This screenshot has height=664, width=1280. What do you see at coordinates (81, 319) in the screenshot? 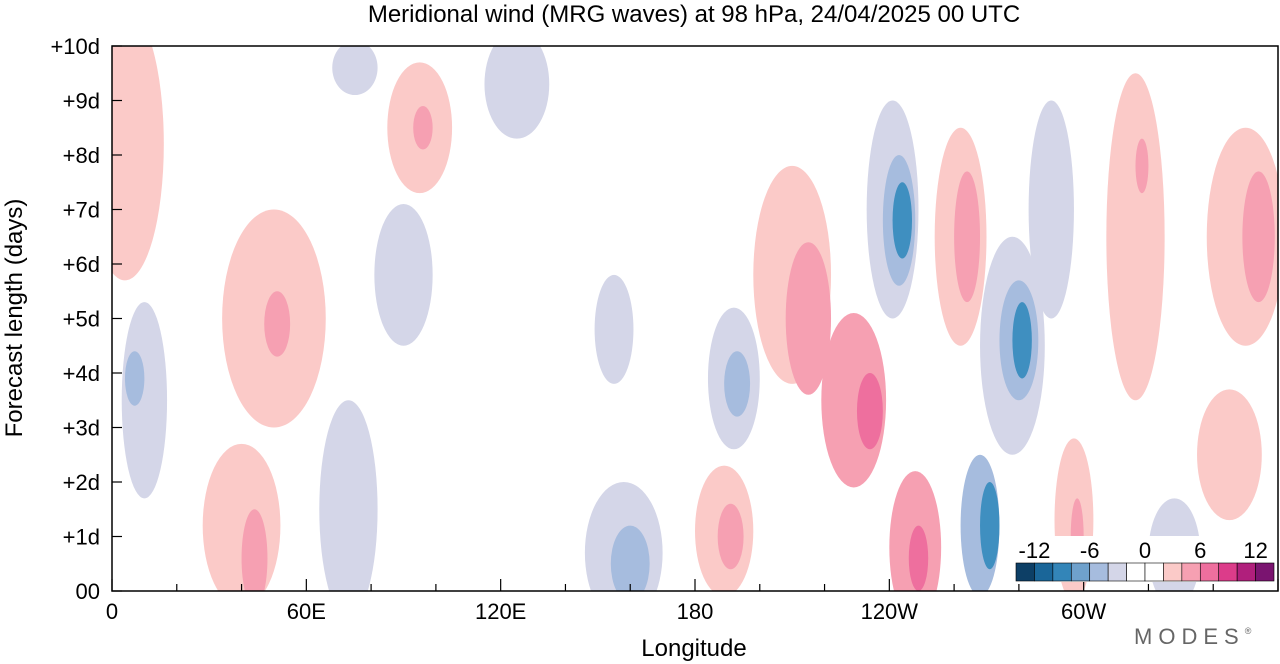
I see `y-tick-label: +5d` at bounding box center [81, 319].